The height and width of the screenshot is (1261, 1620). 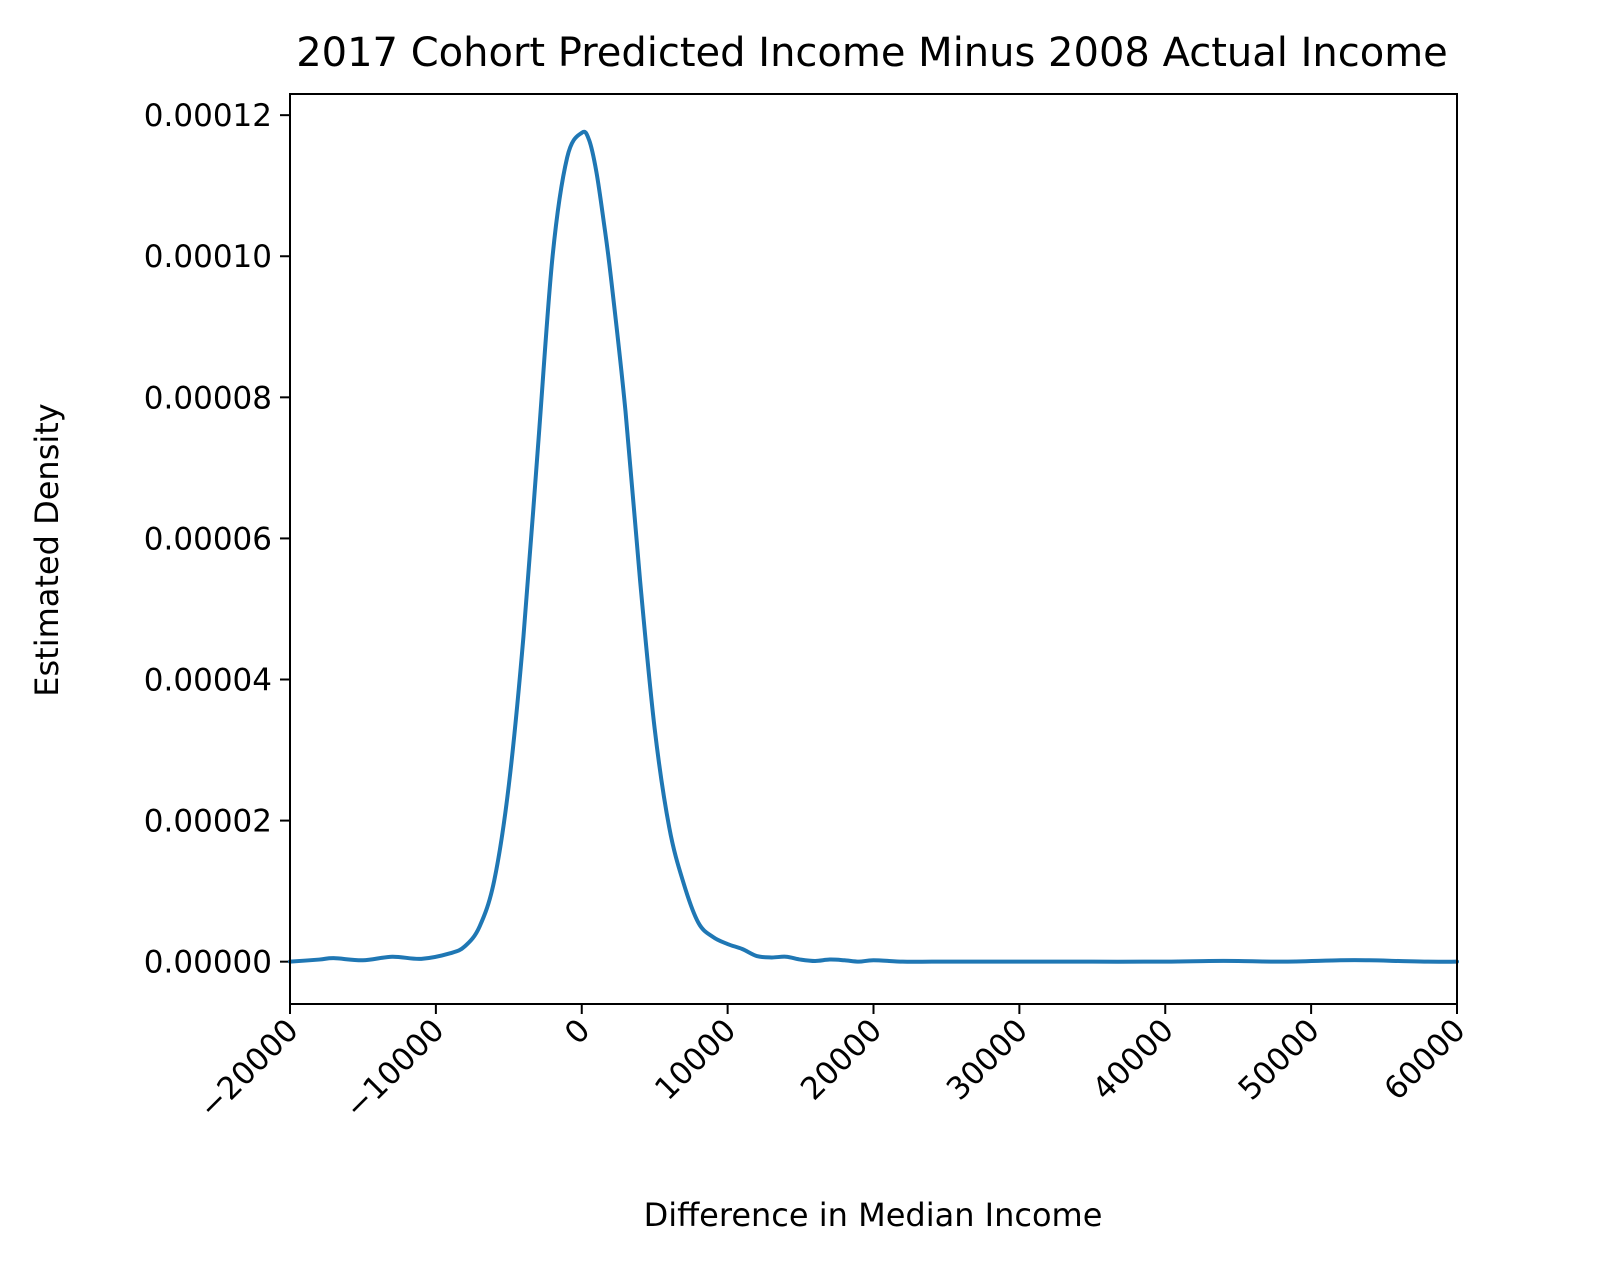 I want to click on y-tick-label: 0.00000, so click(x=208, y=963).